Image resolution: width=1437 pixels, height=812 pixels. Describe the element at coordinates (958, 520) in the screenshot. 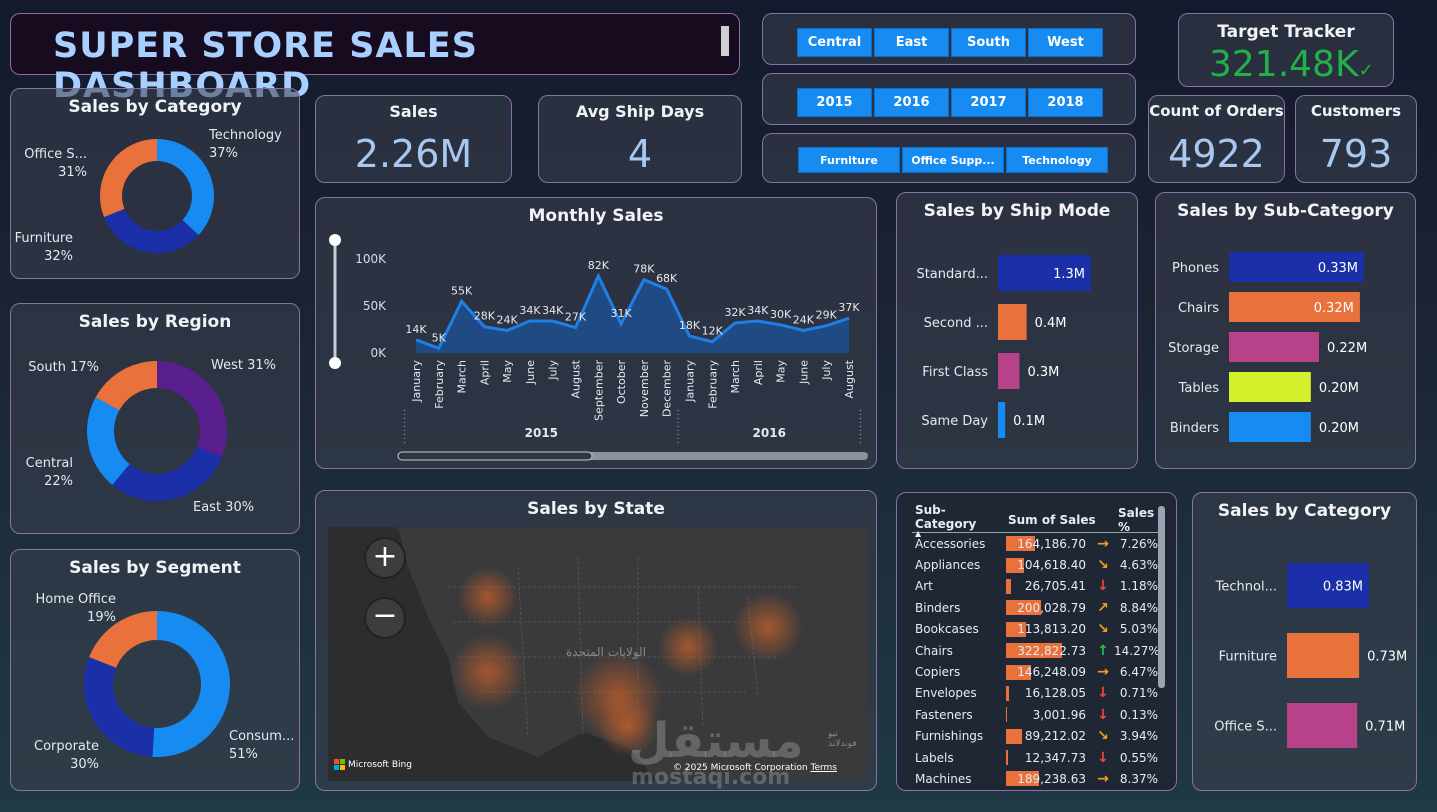

I see `header-subcategory: Sub-Category ▲` at that location.